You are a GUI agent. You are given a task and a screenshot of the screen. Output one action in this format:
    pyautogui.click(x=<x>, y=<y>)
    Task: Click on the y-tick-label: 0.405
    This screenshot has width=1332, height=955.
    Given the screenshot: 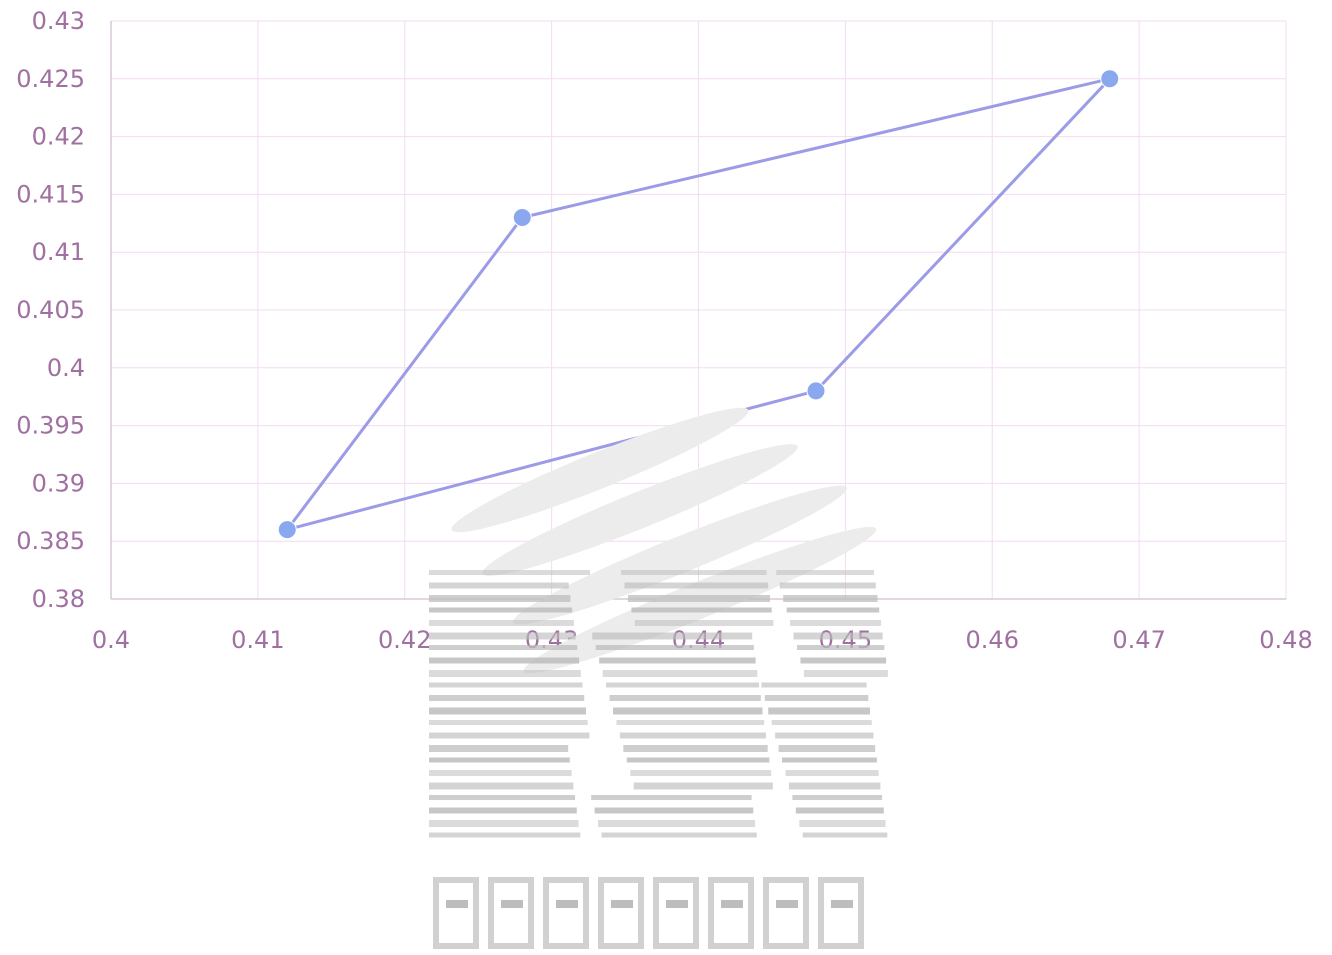 What is the action you would take?
    pyautogui.click(x=50, y=310)
    